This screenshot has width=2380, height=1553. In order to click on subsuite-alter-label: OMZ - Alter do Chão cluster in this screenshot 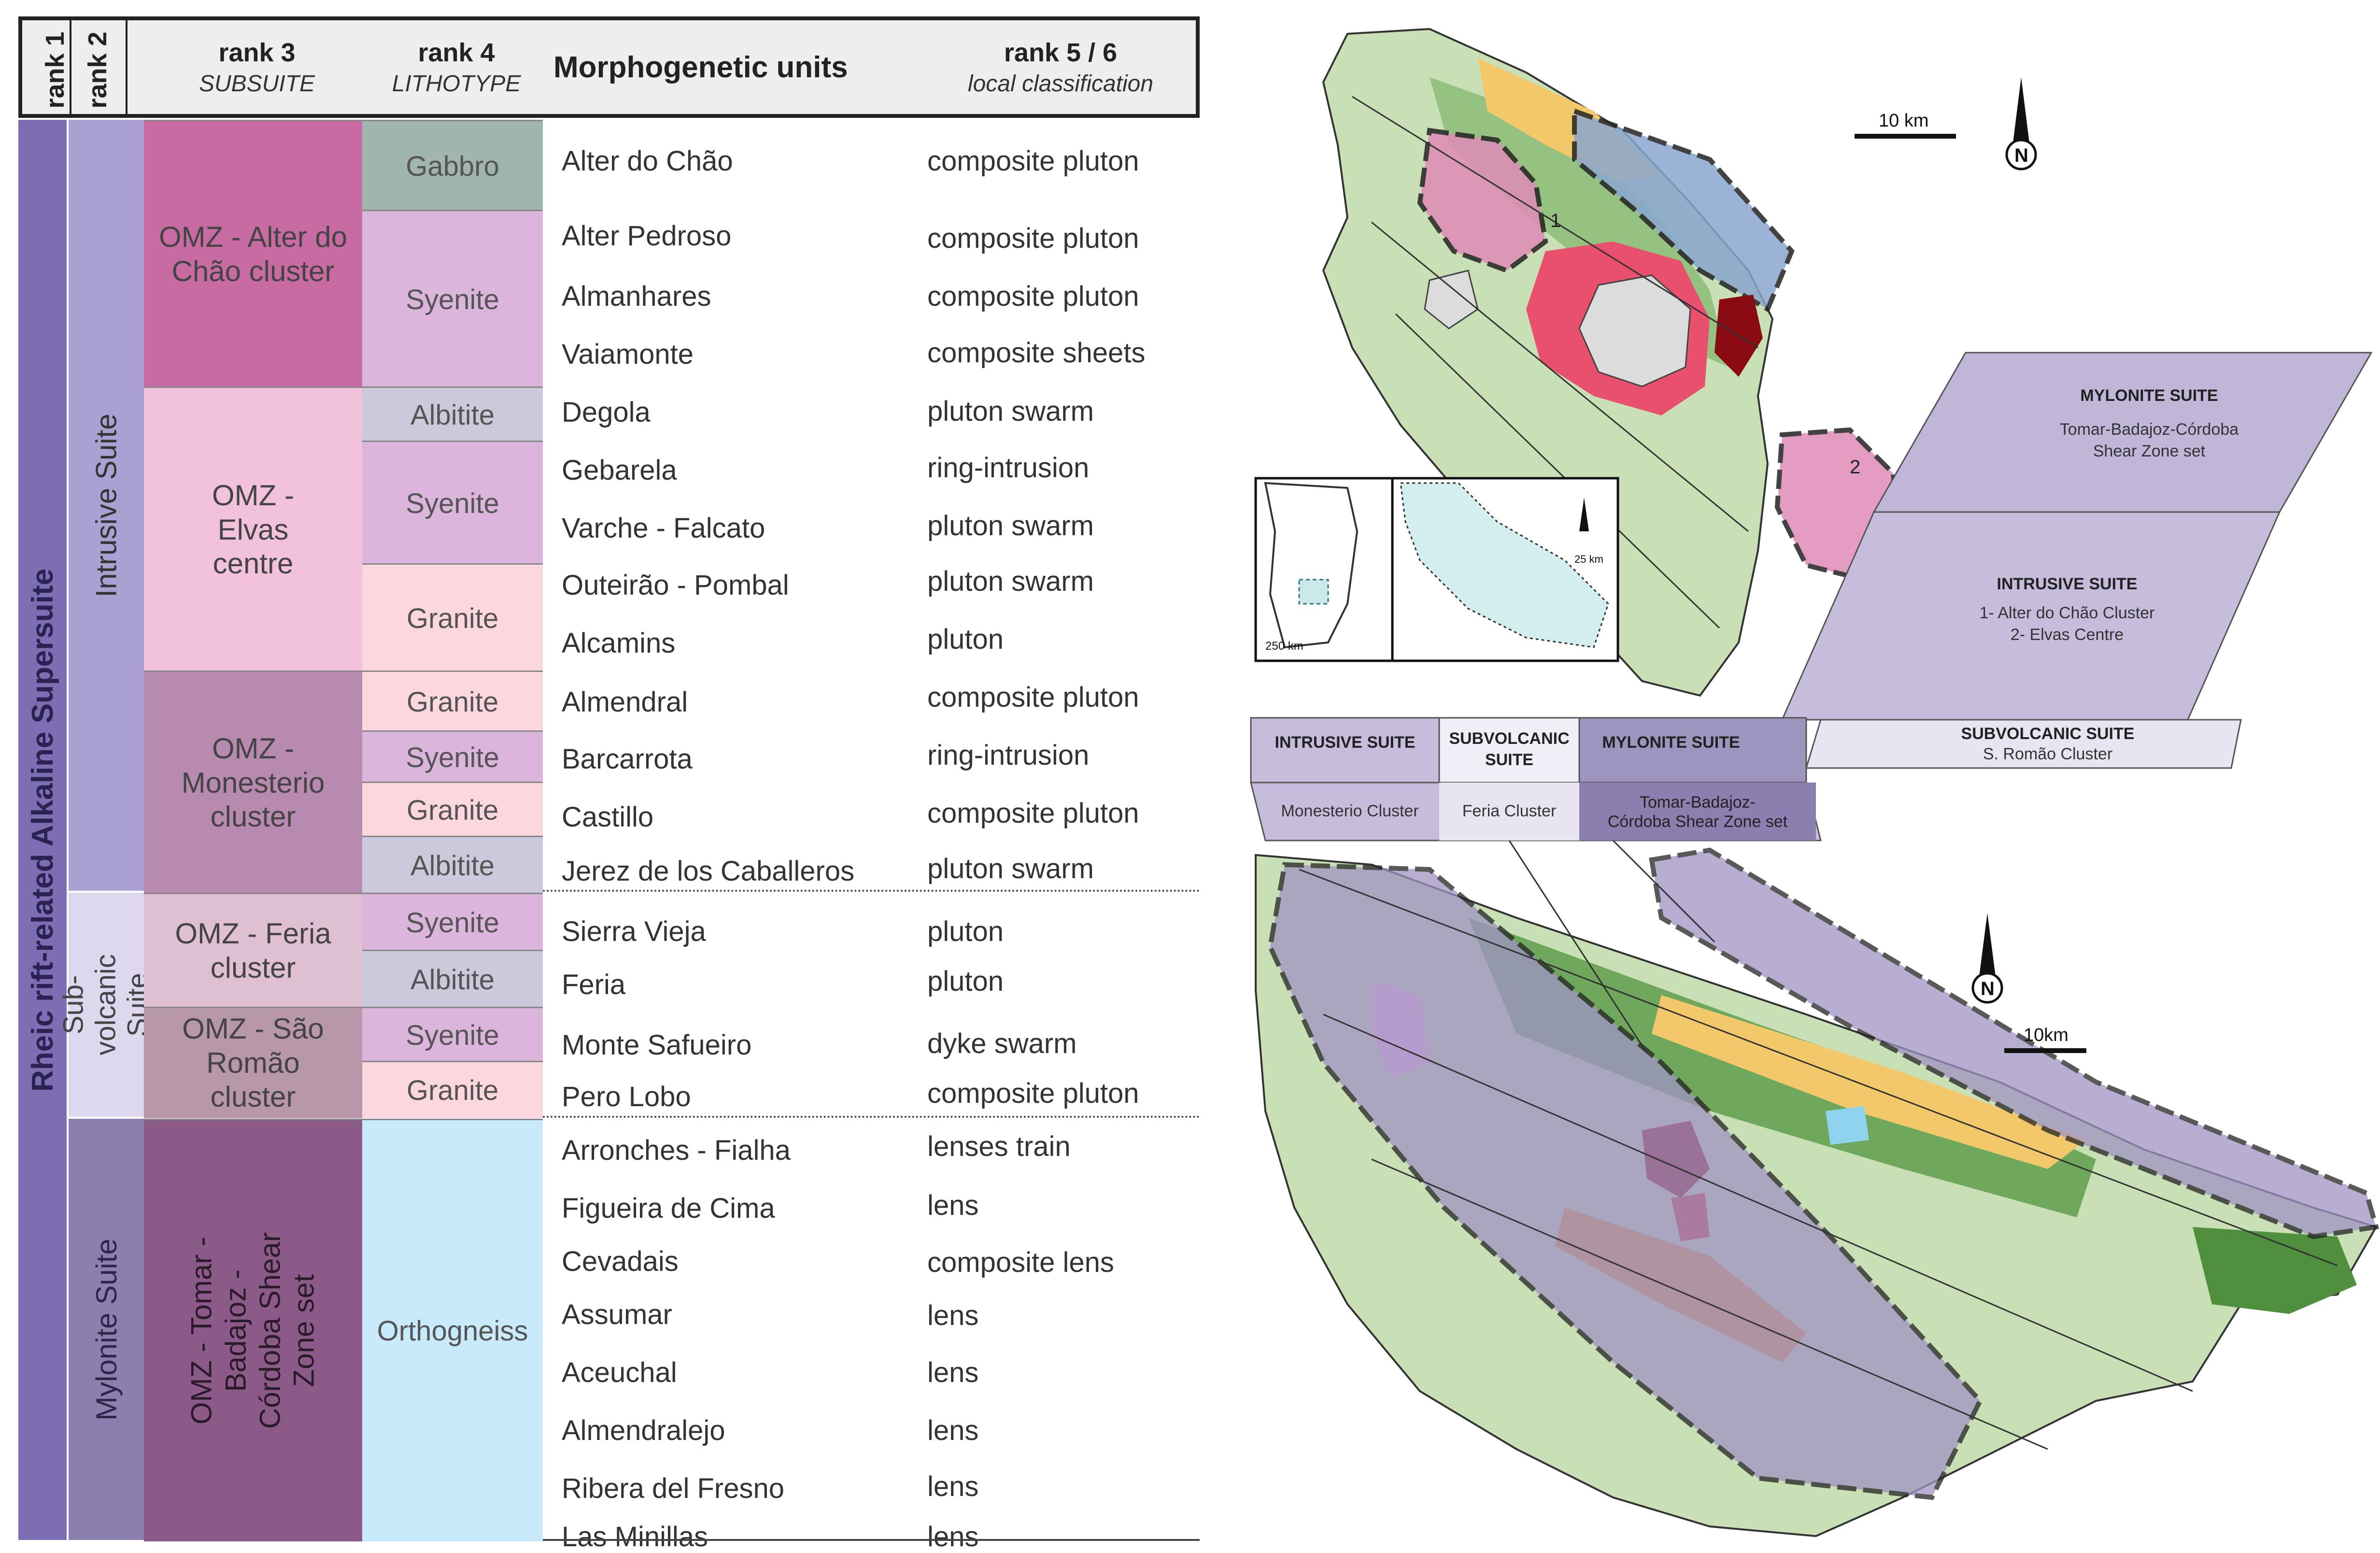, I will do `click(253, 254)`.